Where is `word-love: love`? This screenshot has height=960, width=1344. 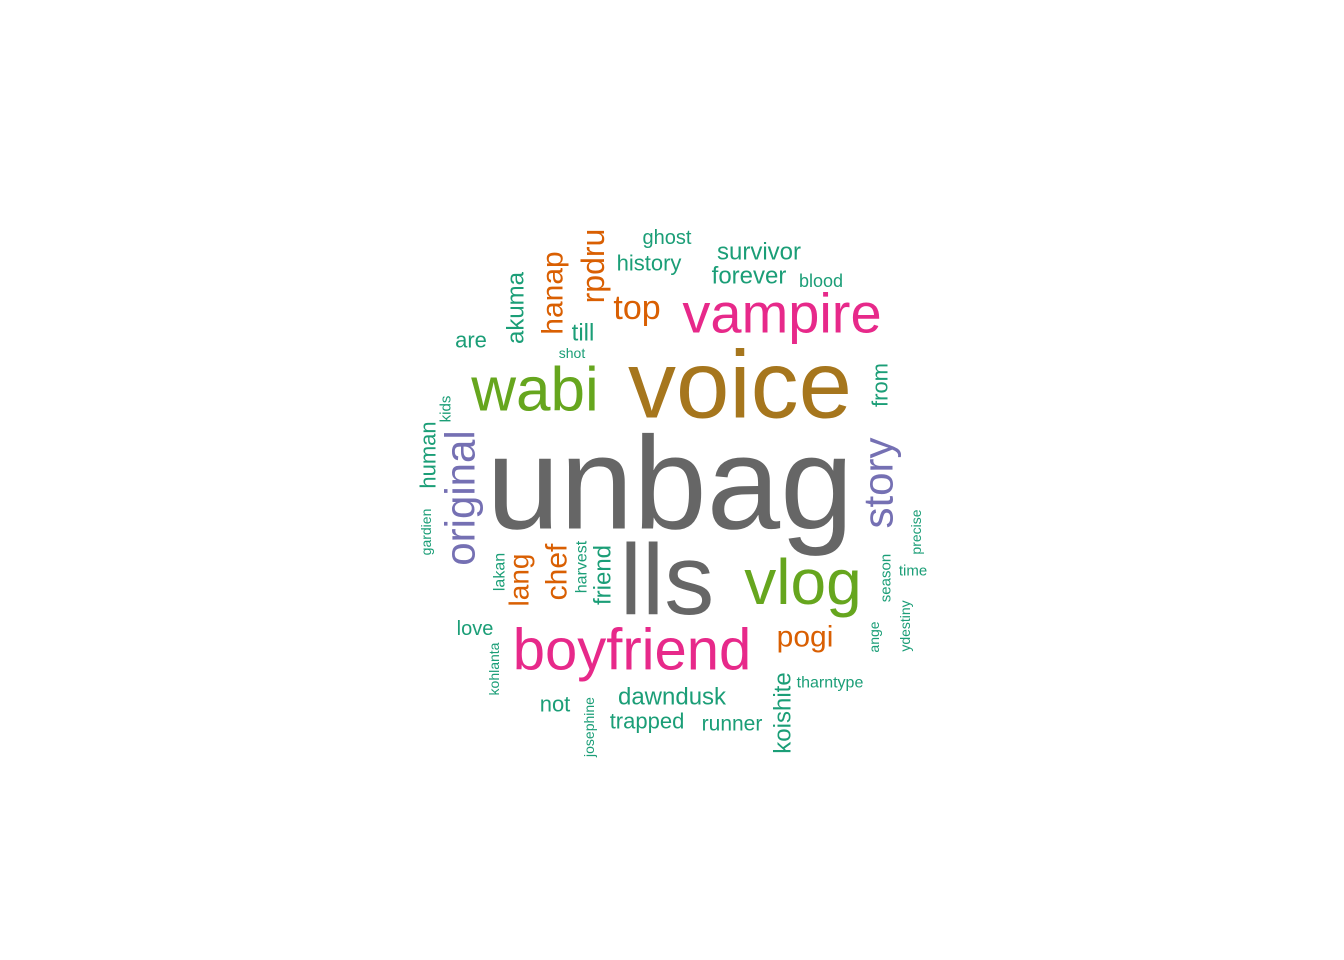 word-love: love is located at coordinates (475, 629).